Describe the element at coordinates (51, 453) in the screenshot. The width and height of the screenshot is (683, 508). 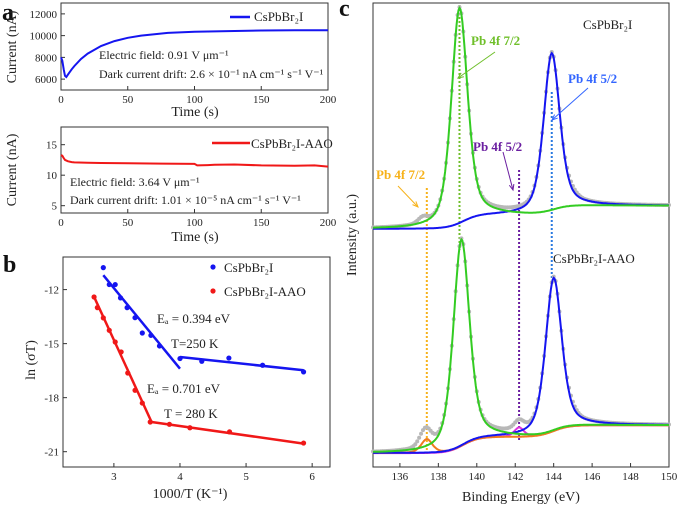
I see `y-tick-label: -21` at that location.